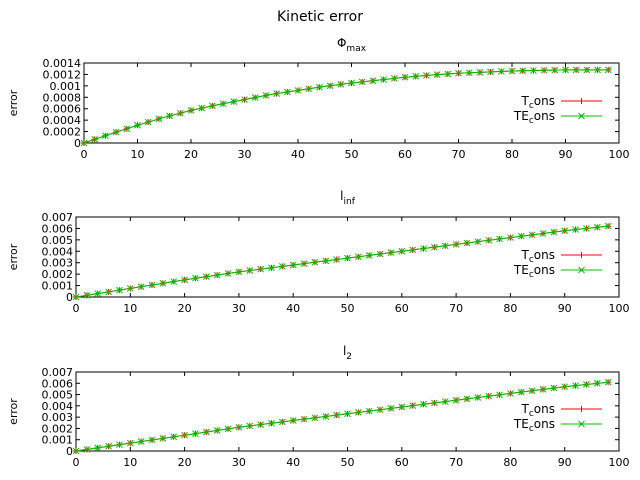 The height and width of the screenshot is (480, 640). What do you see at coordinates (58, 383) in the screenshot?
I see `y-tick-label: 0.006` at bounding box center [58, 383].